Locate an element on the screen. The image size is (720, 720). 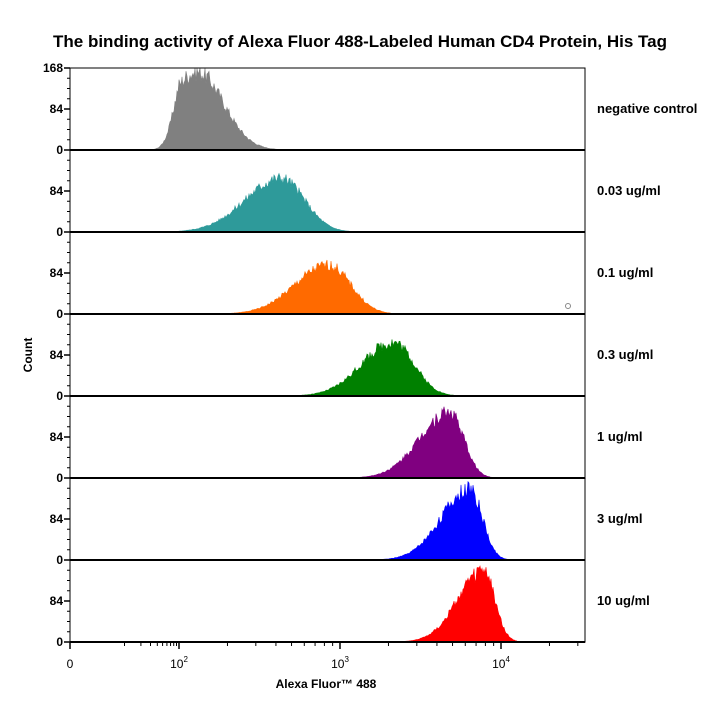
y-axis-label: Count is located at coordinates (28, 355).